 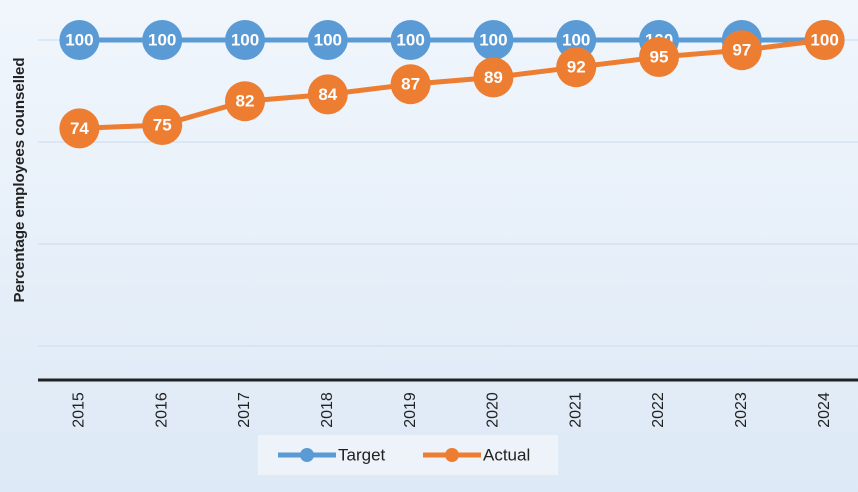 I want to click on legend-label: Actual, so click(x=506, y=454).